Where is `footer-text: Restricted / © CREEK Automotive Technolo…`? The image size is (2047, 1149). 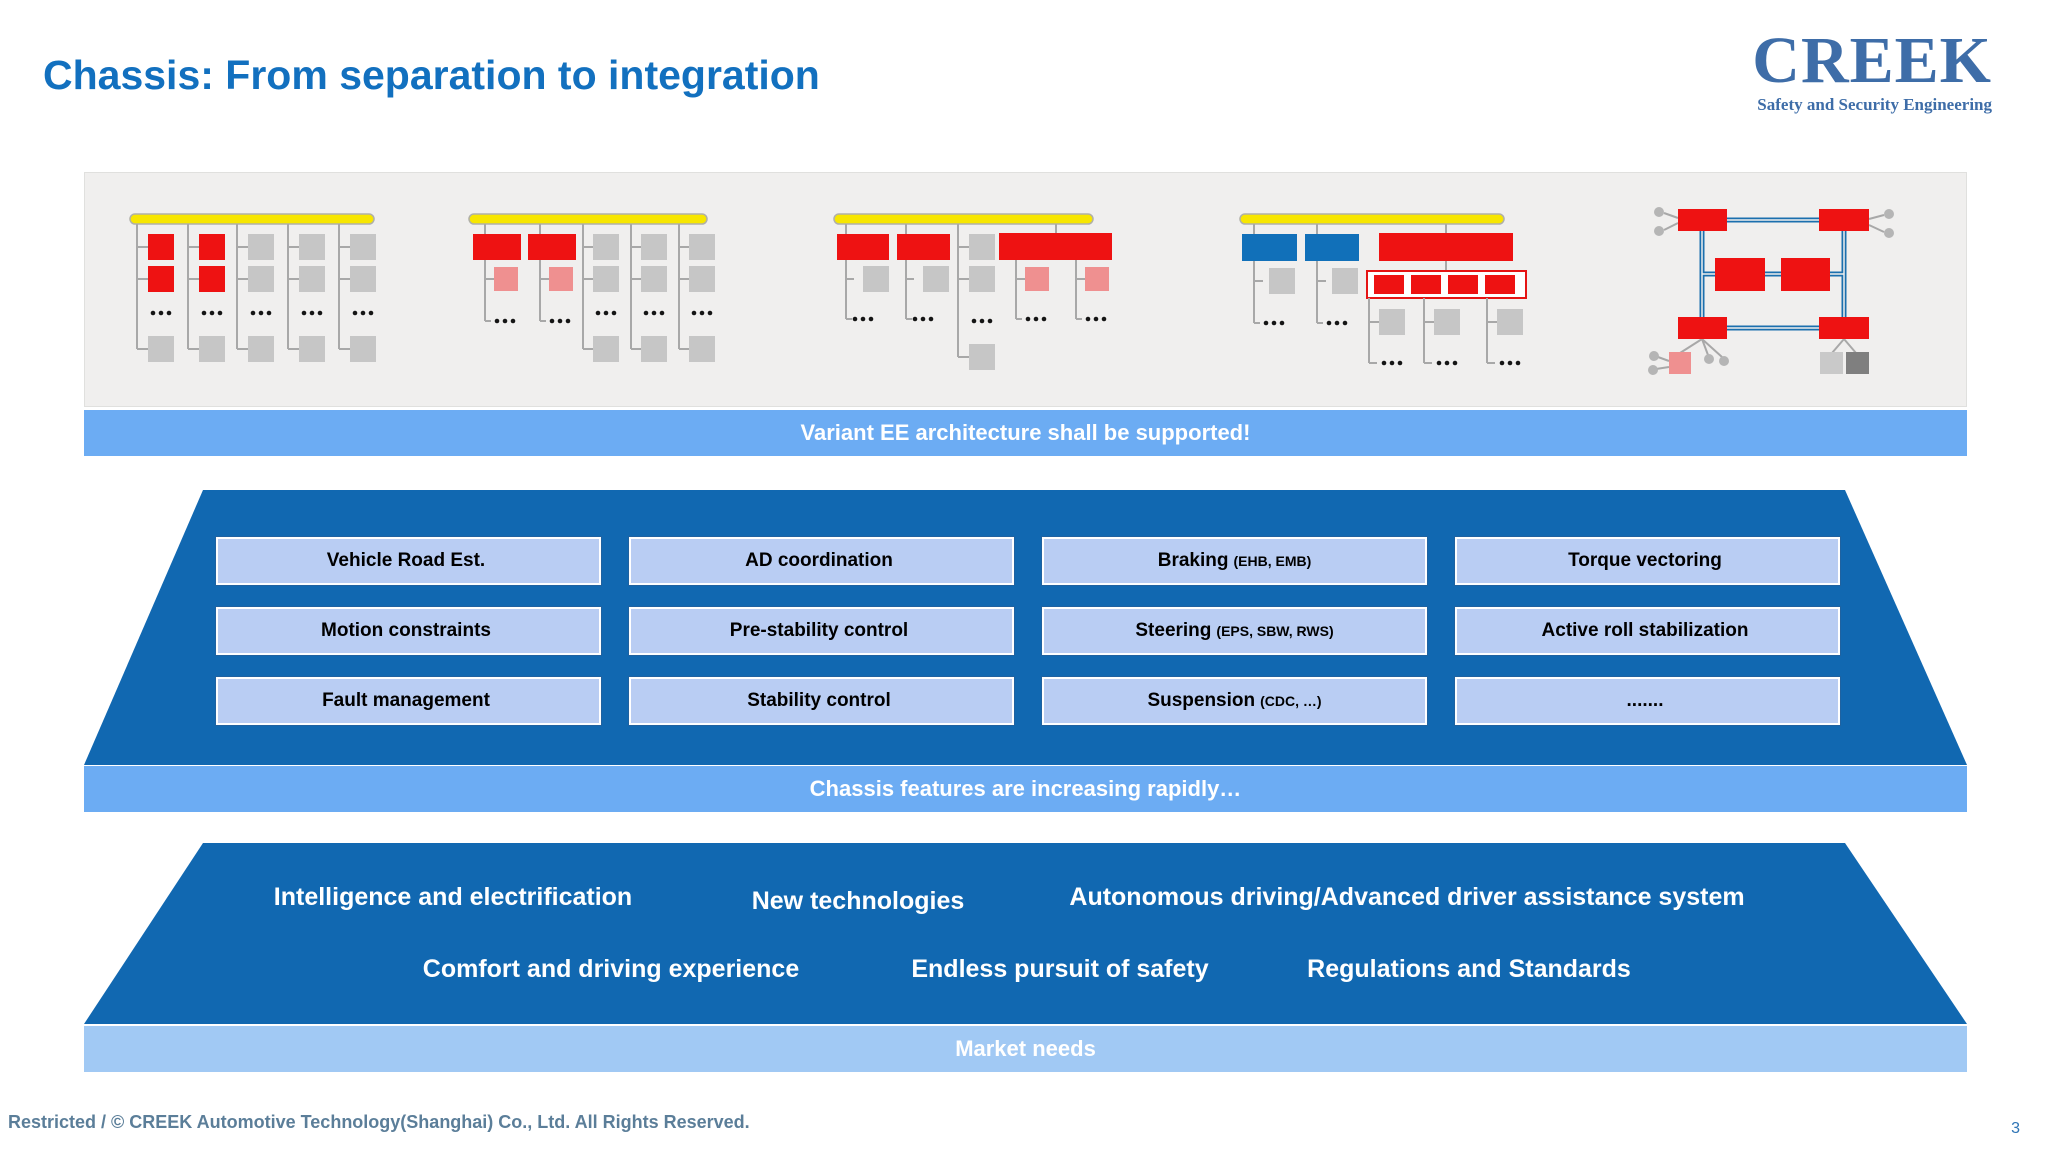
footer-text: Restricted / © CREEK Automotive Technolo… is located at coordinates (379, 1122).